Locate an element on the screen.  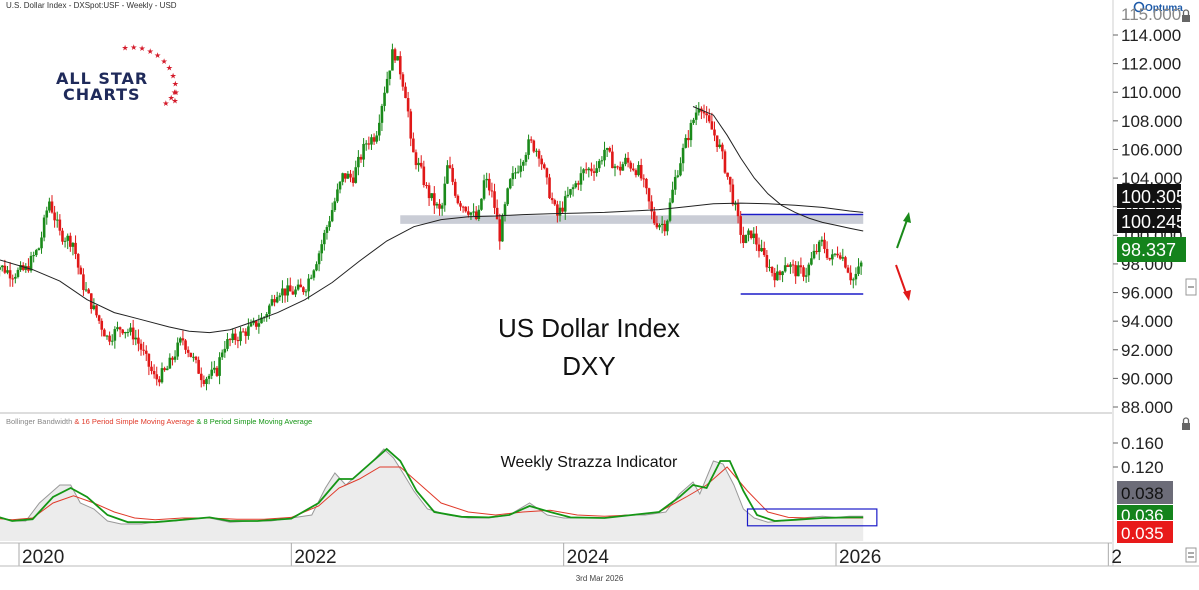
price-tick-label: 96.000 is located at coordinates (1147, 293).